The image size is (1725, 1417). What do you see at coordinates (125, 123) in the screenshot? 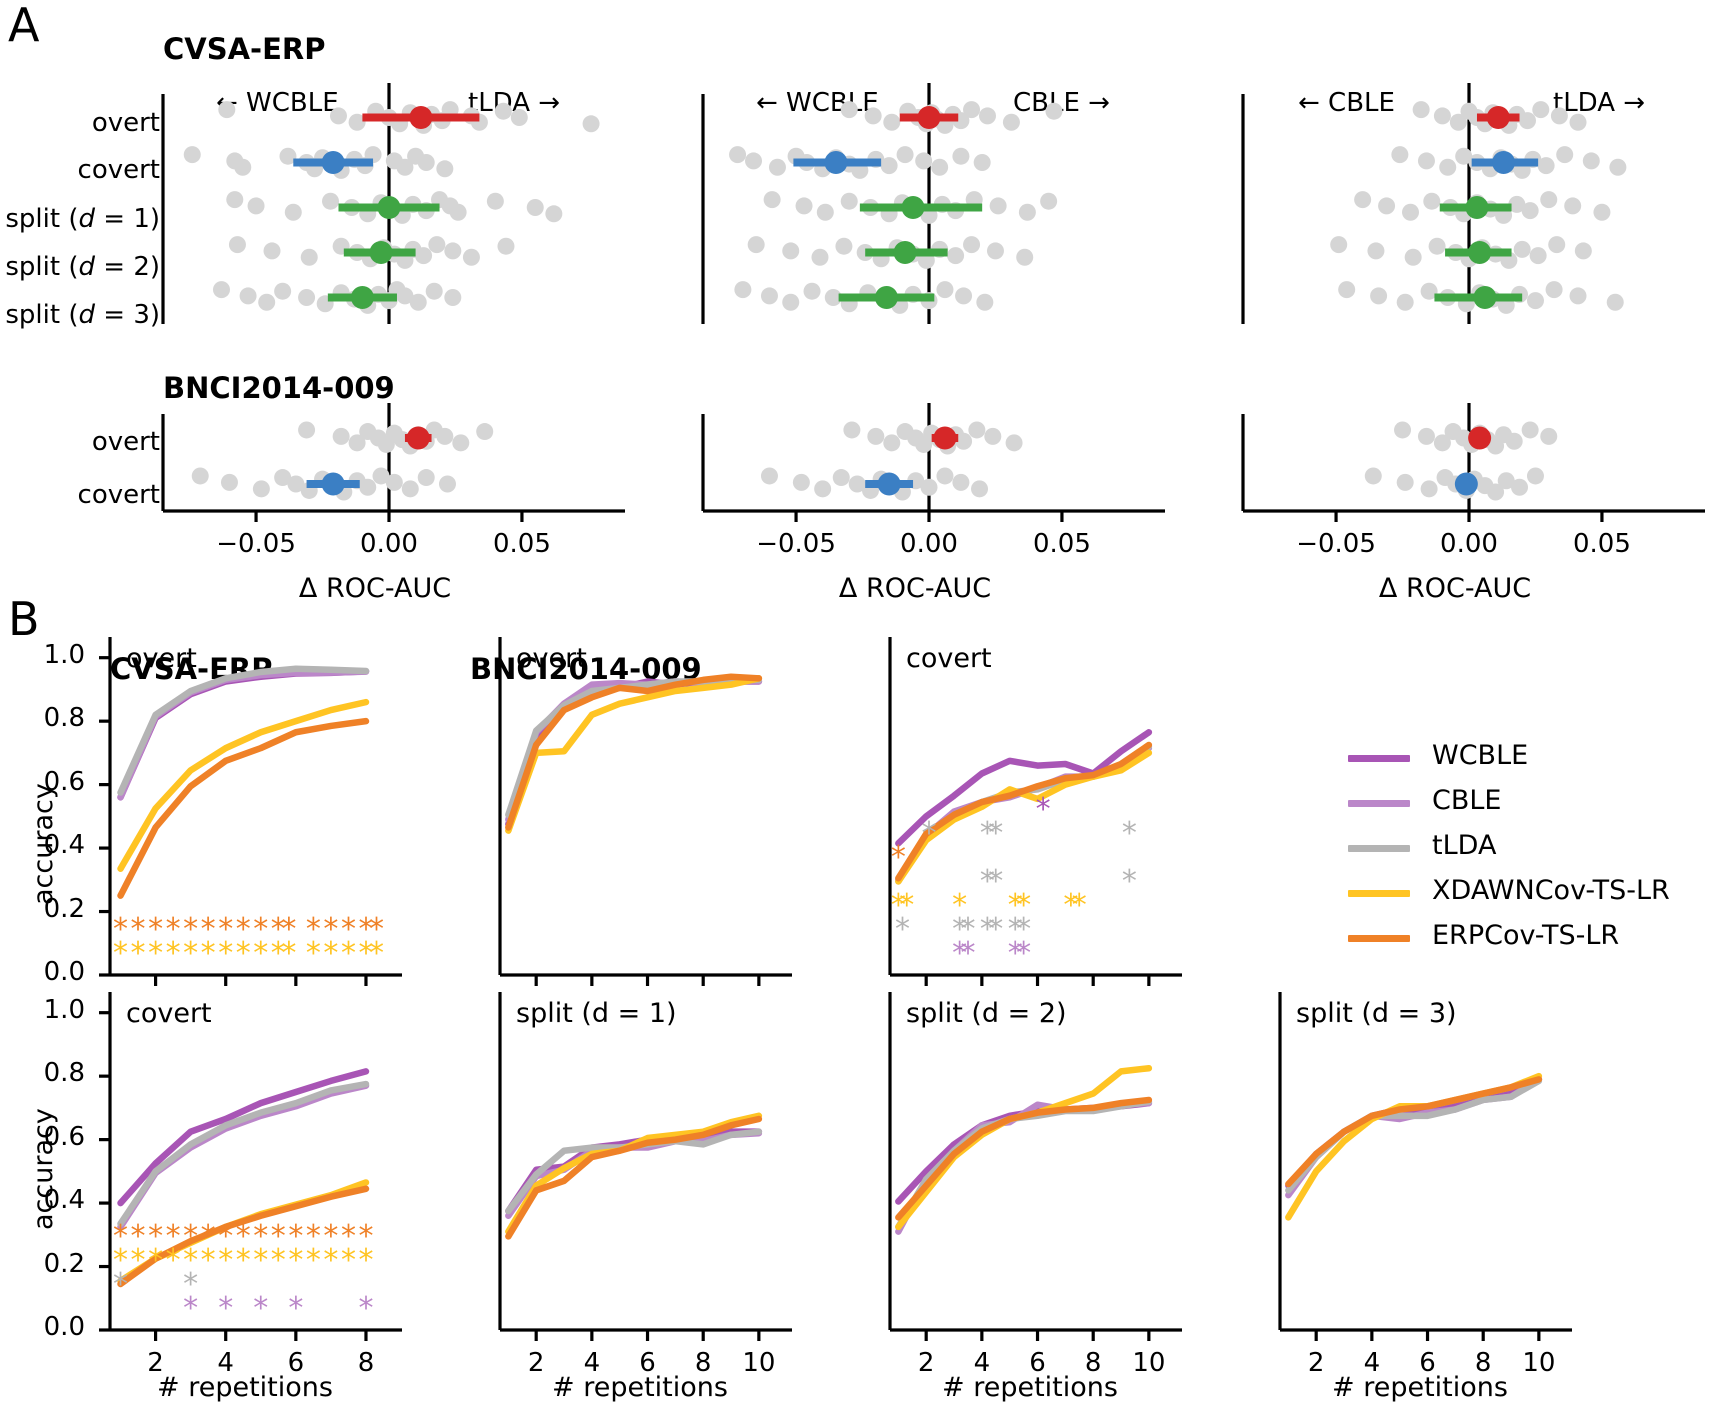
I see `row-label-overt-a1: overt` at bounding box center [125, 123].